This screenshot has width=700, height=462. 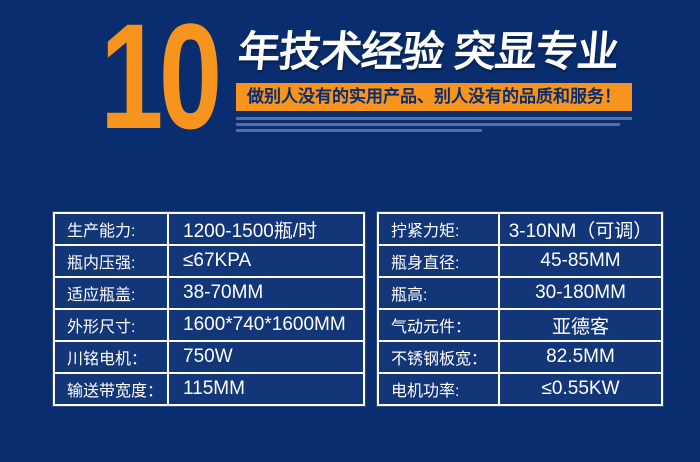 What do you see at coordinates (428, 51) in the screenshot?
I see `header-title: 年技术经验 突显专业` at bounding box center [428, 51].